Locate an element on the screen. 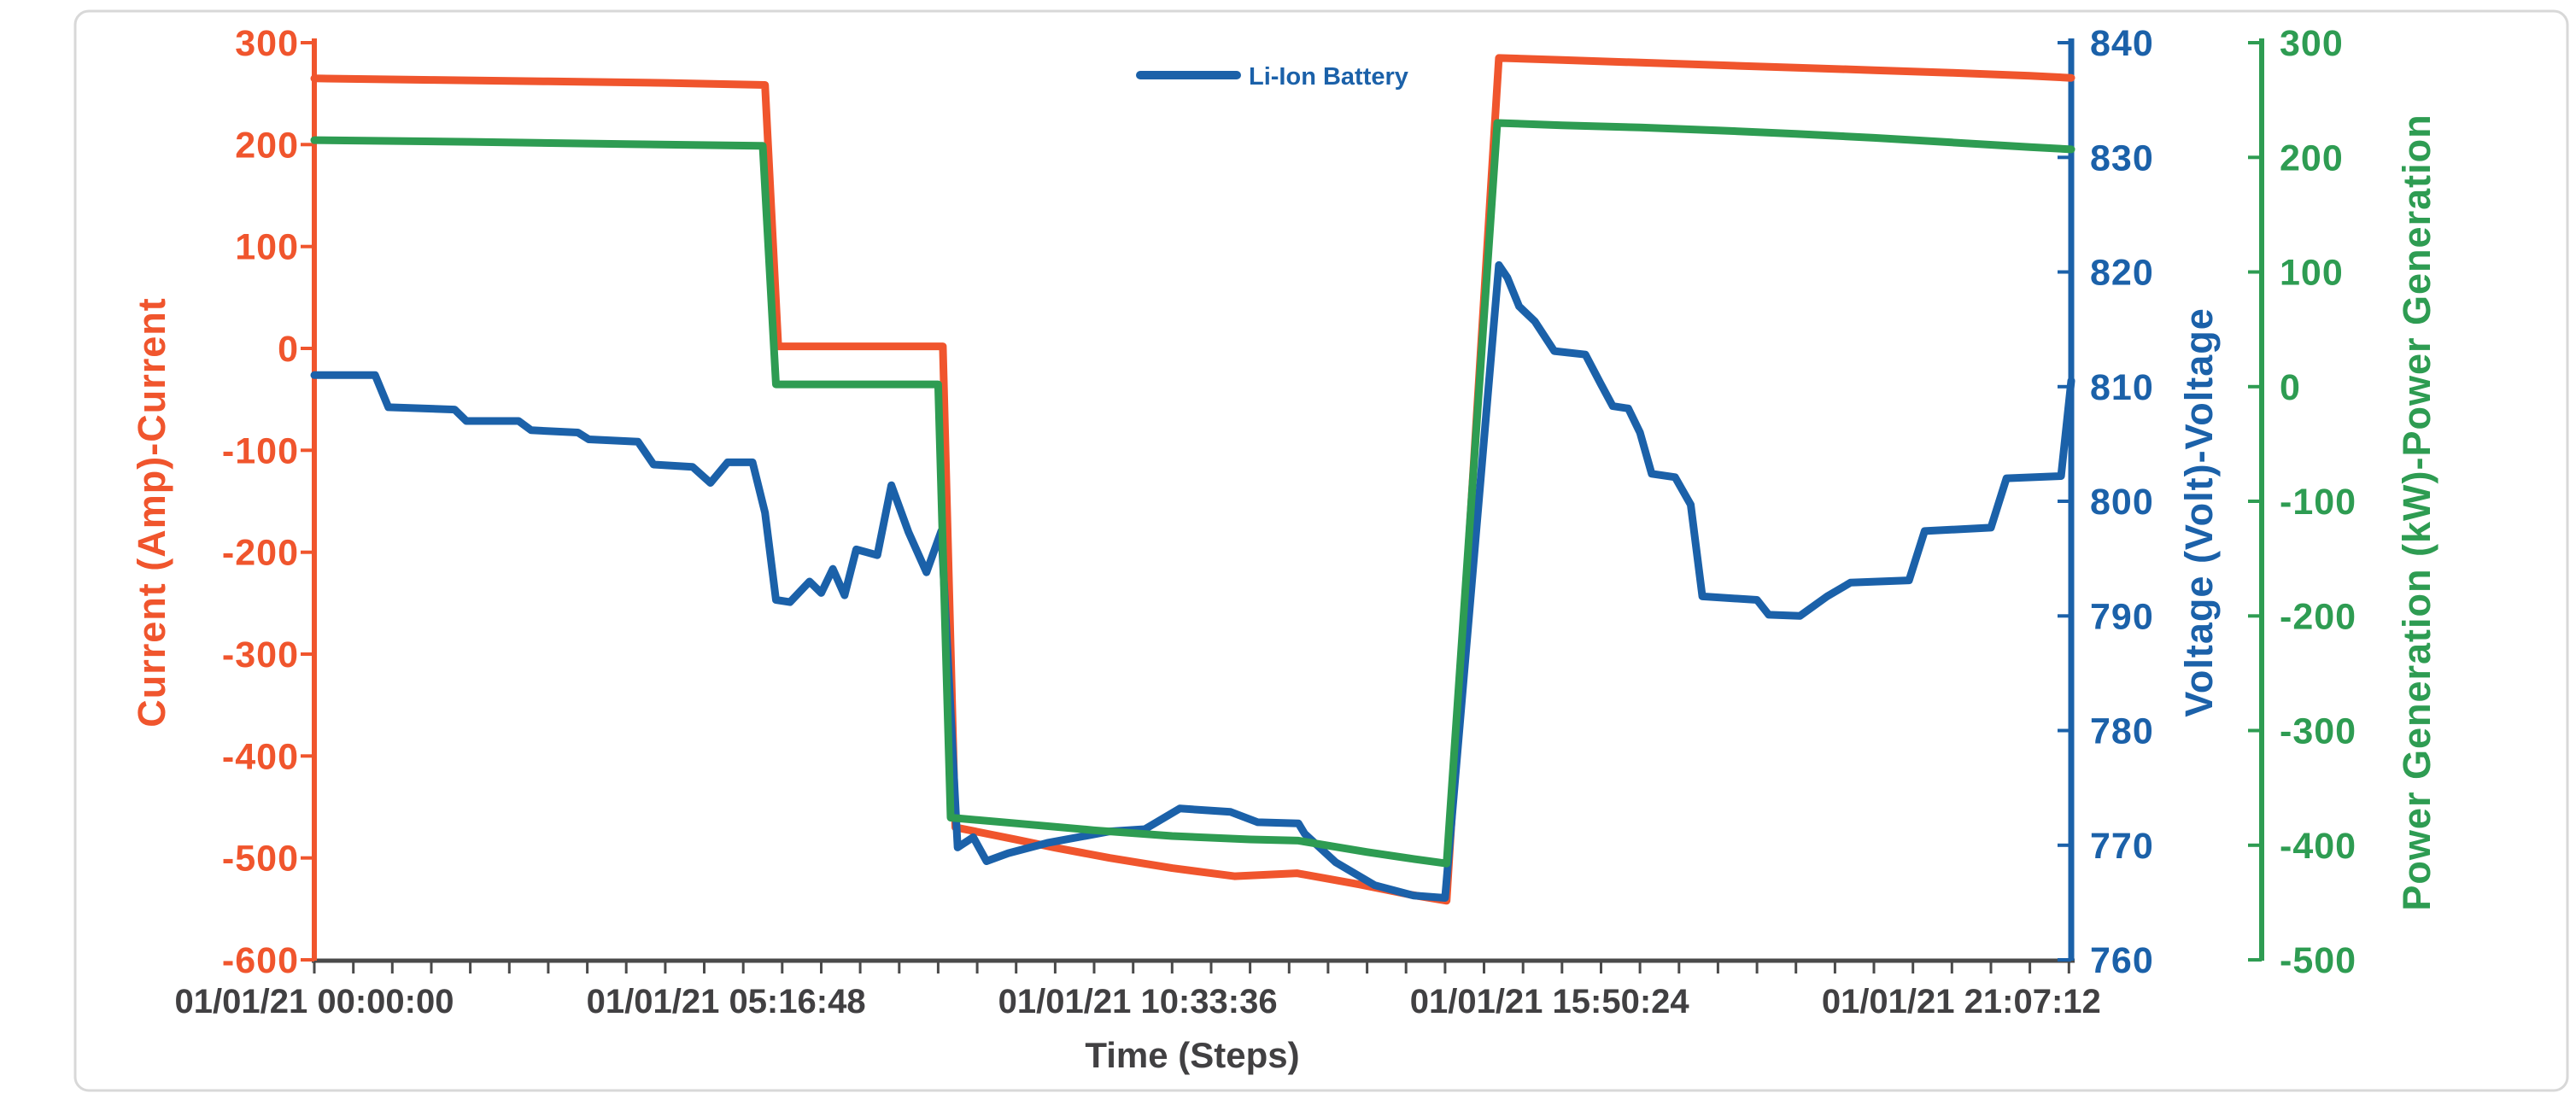  x-tick-label: 01/01/21 10:33:36 is located at coordinates (1138, 1002).